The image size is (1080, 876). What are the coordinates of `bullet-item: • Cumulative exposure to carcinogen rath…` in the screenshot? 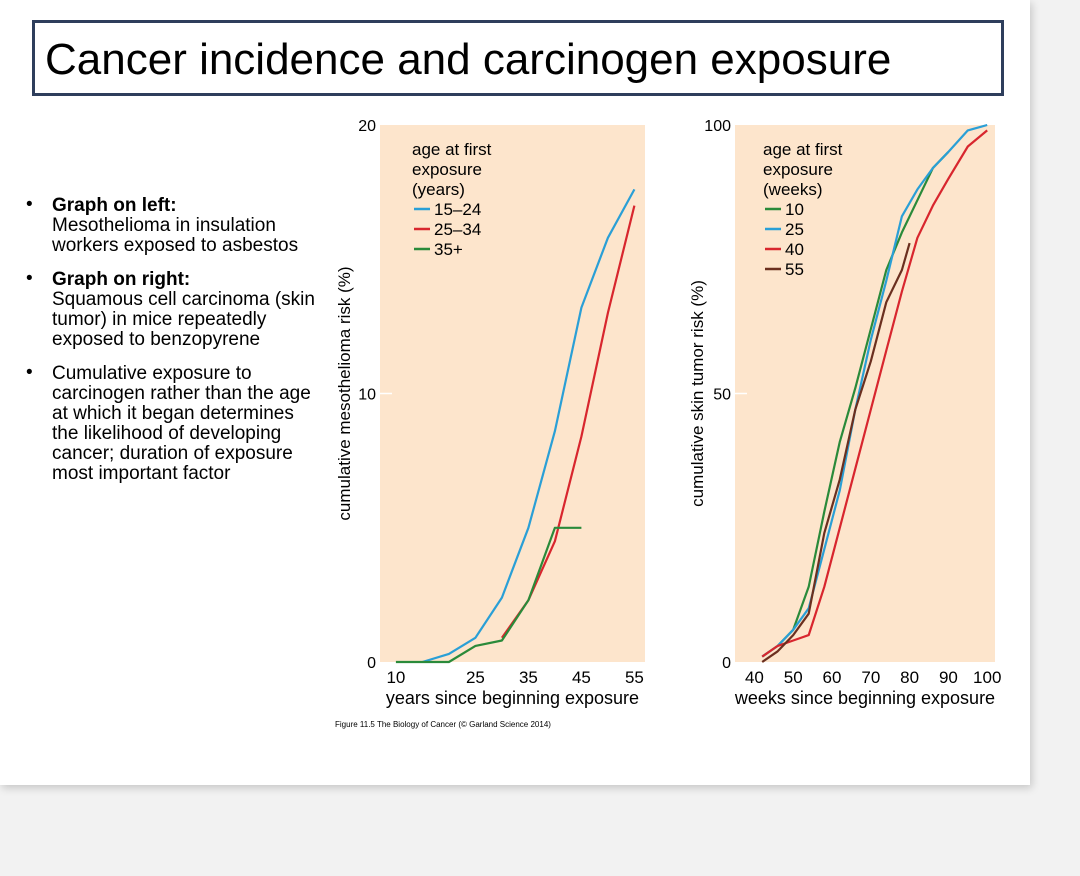 It's located at (172, 423).